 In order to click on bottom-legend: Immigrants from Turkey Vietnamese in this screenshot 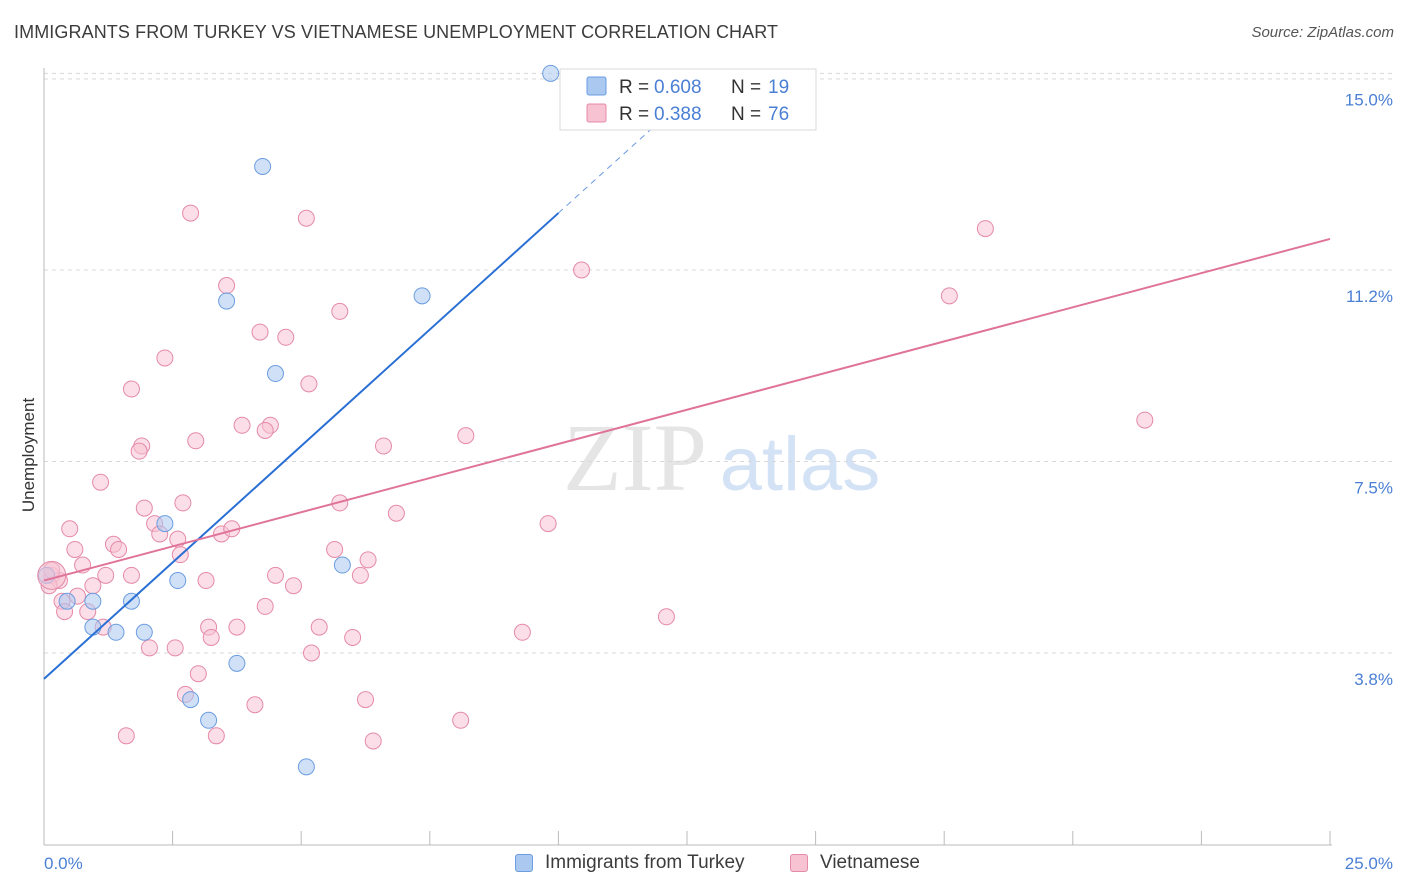, I will do `click(703, 865)`.